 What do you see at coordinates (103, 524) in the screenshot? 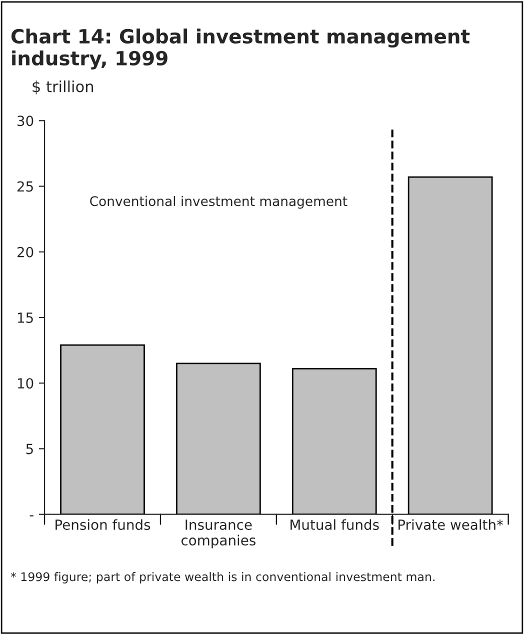
I see `x-tick-label: Pension funds` at bounding box center [103, 524].